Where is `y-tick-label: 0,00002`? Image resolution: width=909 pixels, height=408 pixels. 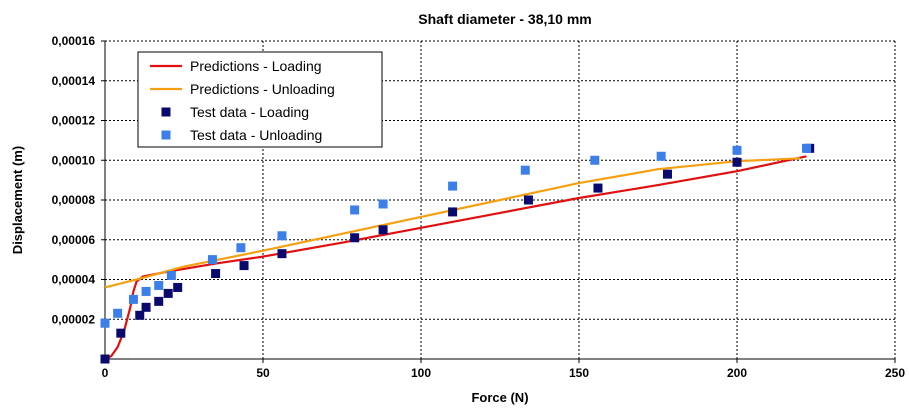 y-tick-label: 0,00002 is located at coordinates (74, 319).